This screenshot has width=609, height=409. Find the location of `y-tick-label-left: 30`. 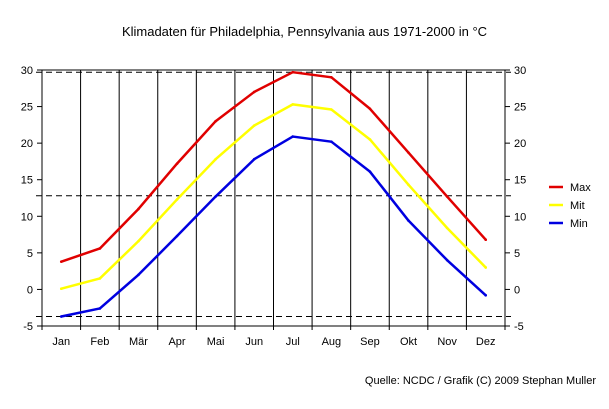

y-tick-label-left: 30 is located at coordinates (27, 71).